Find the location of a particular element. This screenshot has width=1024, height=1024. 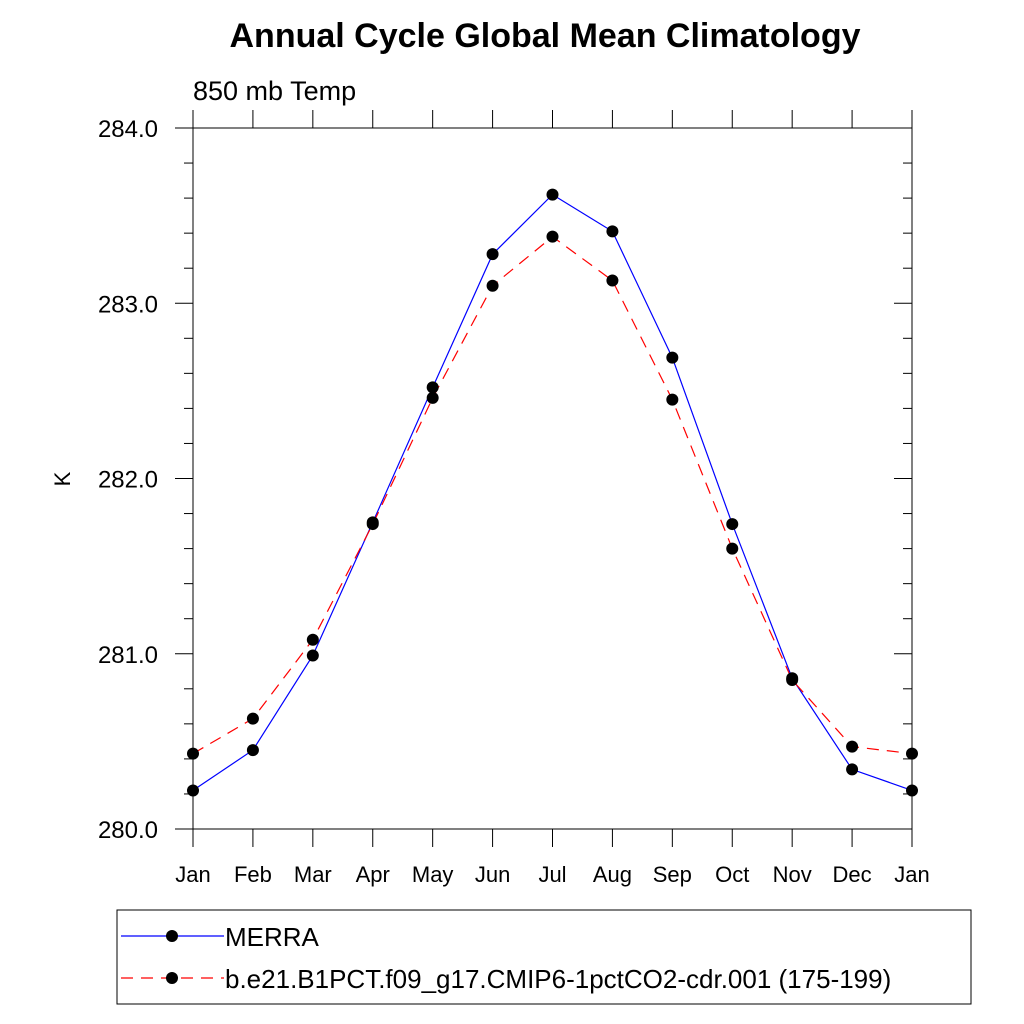

x-tick-label: Apr is located at coordinates (373, 874).